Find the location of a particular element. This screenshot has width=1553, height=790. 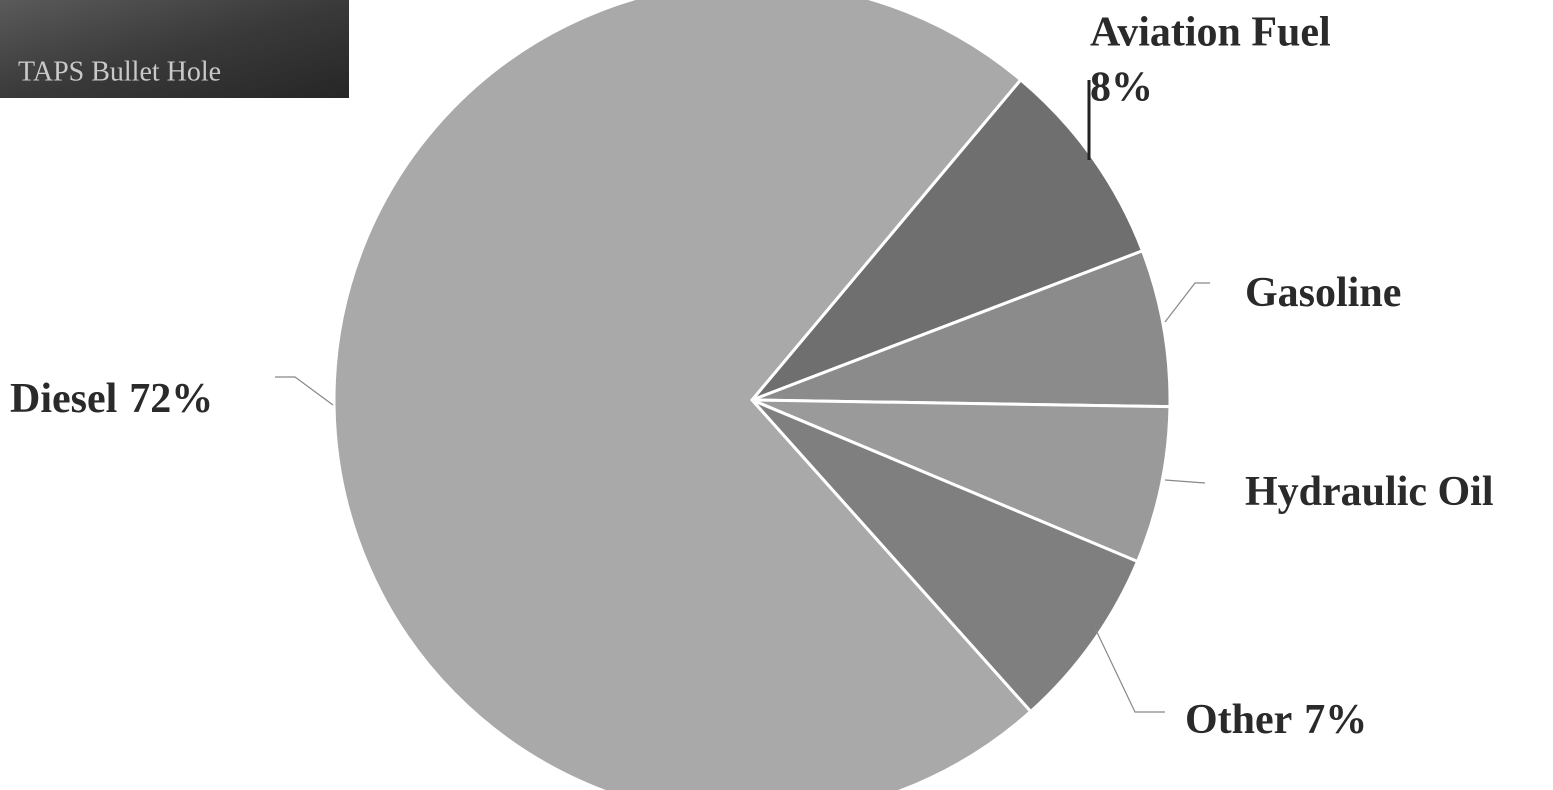

slice-label: Diesel is located at coordinates (63, 399).